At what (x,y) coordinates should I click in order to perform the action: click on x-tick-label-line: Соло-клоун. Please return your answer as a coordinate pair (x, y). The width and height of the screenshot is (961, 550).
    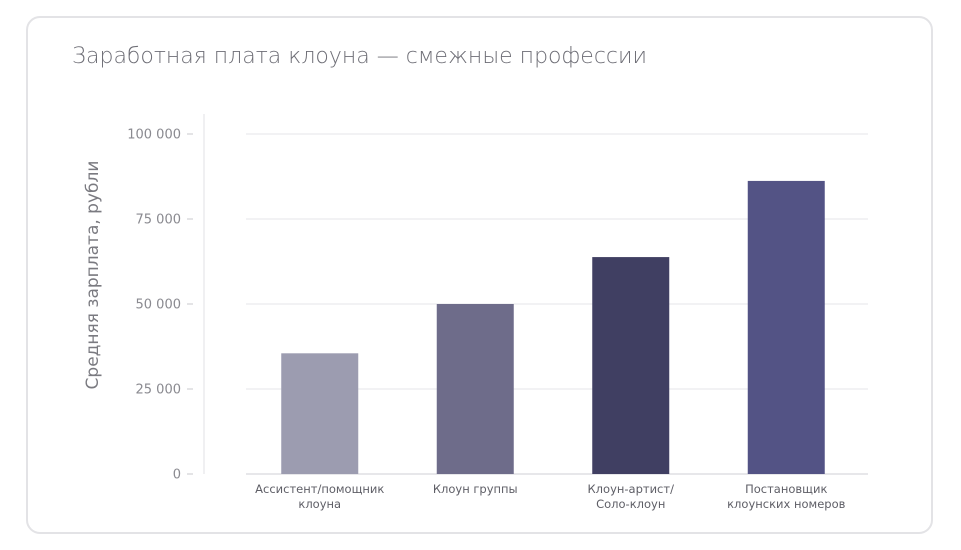
    Looking at the image, I should click on (630, 504).